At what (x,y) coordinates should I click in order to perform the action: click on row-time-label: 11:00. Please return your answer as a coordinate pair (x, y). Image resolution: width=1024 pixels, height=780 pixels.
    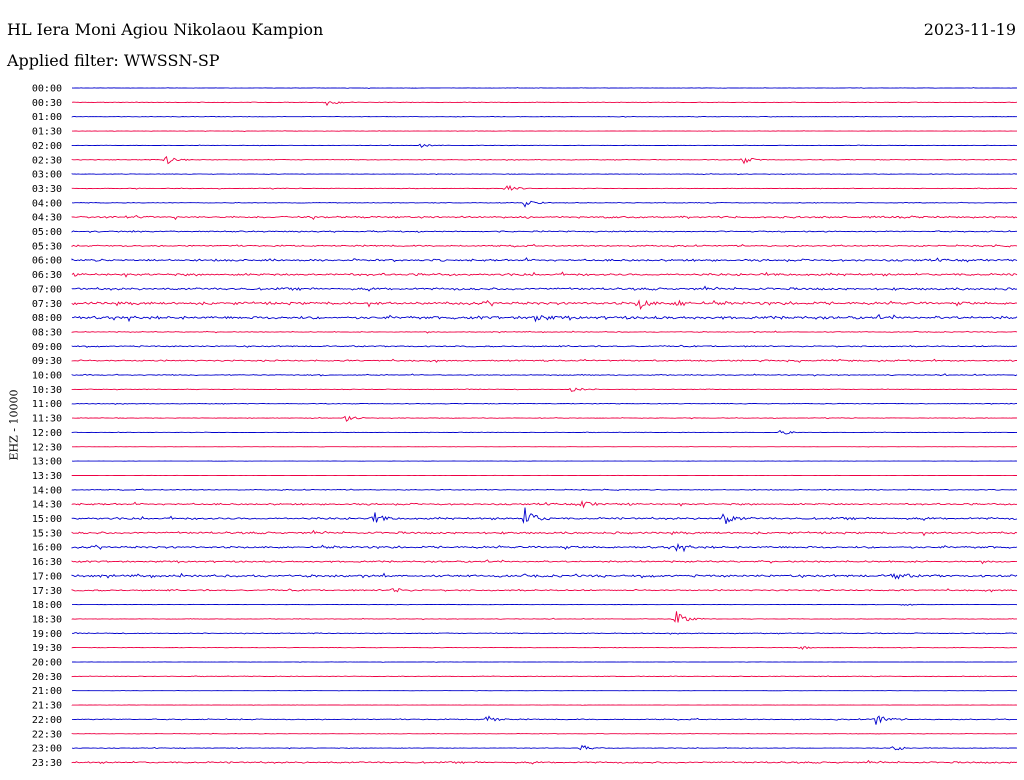
    Looking at the image, I should click on (47, 404).